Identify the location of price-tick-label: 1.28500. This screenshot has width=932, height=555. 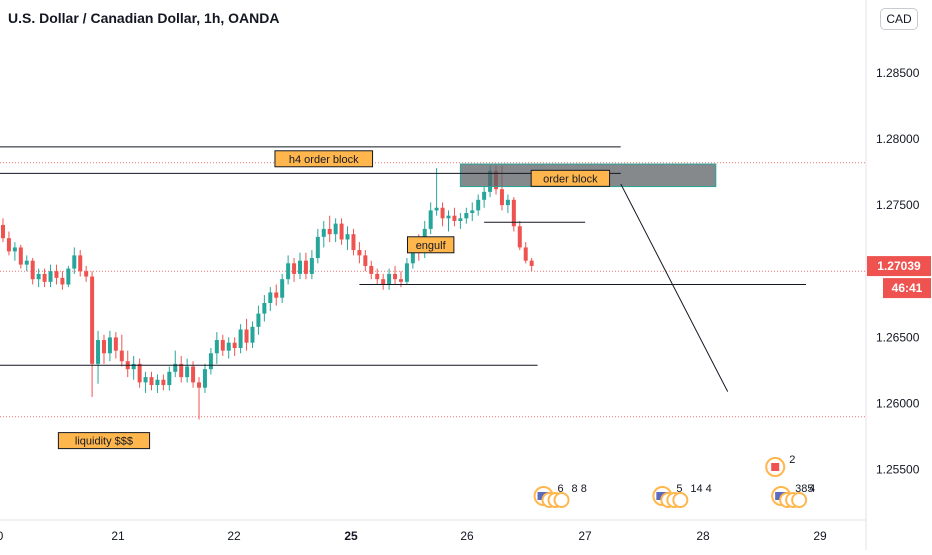
(898, 73).